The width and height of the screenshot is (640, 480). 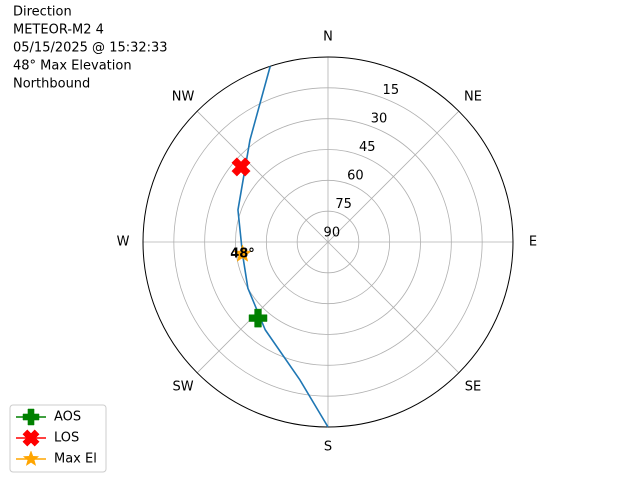 I want to click on marker-plus, so click(x=258, y=318).